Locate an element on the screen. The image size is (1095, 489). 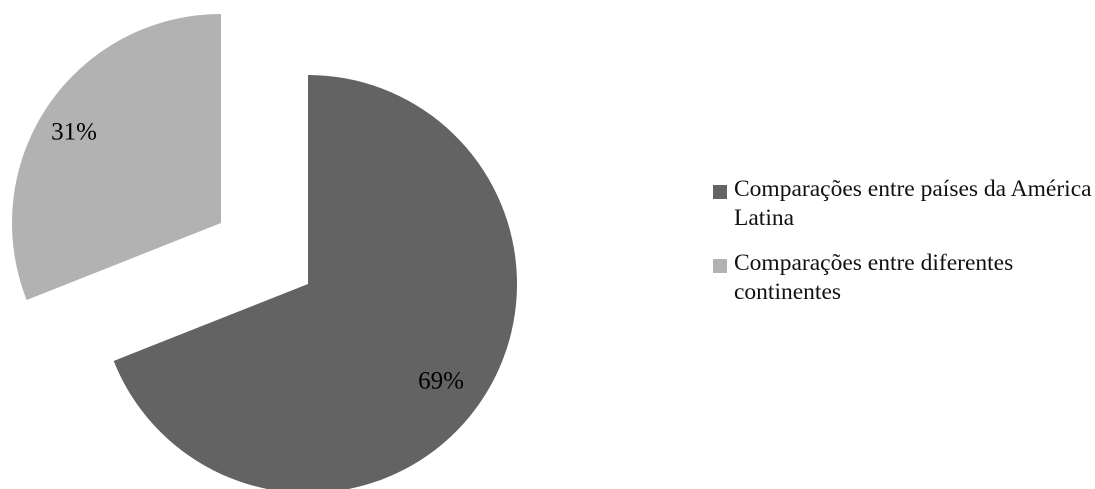
legend-label: Comparações entre diferentes continentes is located at coordinates (874, 277).